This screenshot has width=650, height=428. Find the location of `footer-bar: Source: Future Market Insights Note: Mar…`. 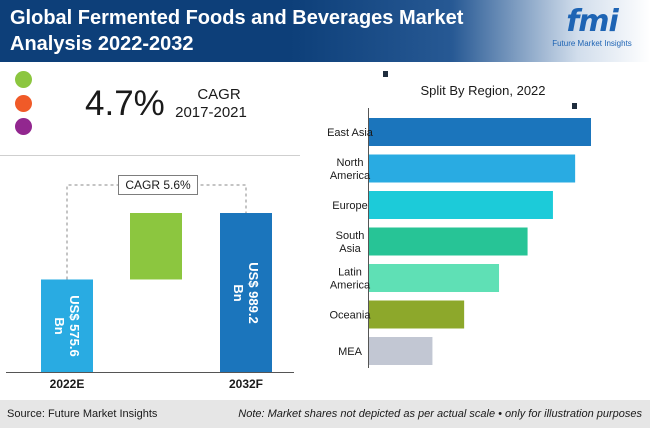

footer-bar: Source: Future Market Insights Note: Mar… is located at coordinates (325, 414).